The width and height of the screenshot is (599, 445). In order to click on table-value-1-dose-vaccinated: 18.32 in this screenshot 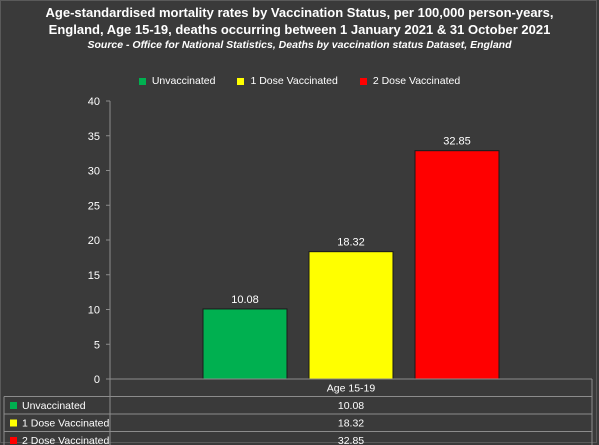, I will do `click(351, 424)`.